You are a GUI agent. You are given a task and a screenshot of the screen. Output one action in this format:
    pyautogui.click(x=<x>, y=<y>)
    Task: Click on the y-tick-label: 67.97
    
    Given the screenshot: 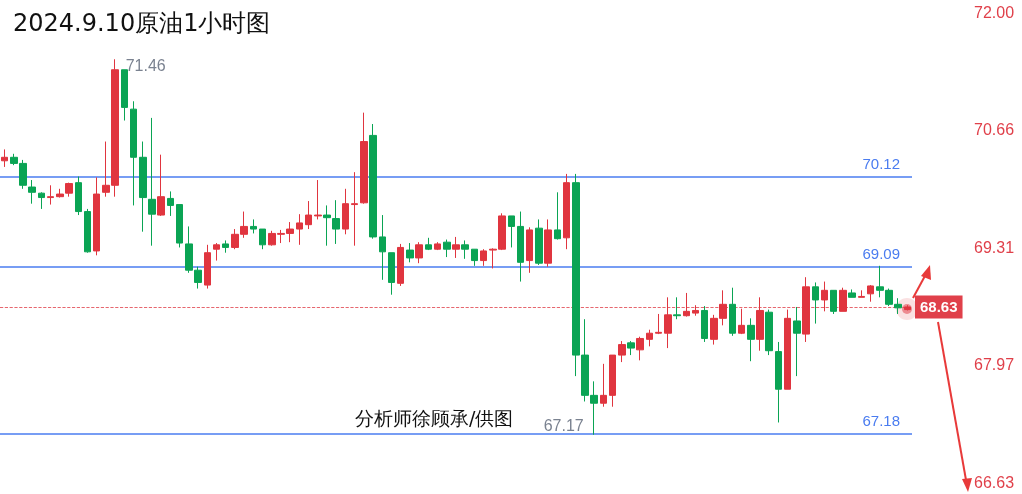 What is the action you would take?
    pyautogui.click(x=994, y=365)
    